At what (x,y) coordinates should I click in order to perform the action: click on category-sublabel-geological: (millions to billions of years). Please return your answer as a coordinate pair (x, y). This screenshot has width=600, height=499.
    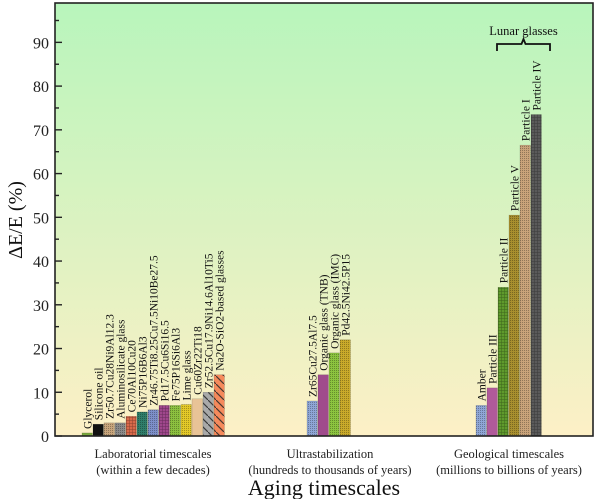
    Looking at the image, I should click on (509, 470).